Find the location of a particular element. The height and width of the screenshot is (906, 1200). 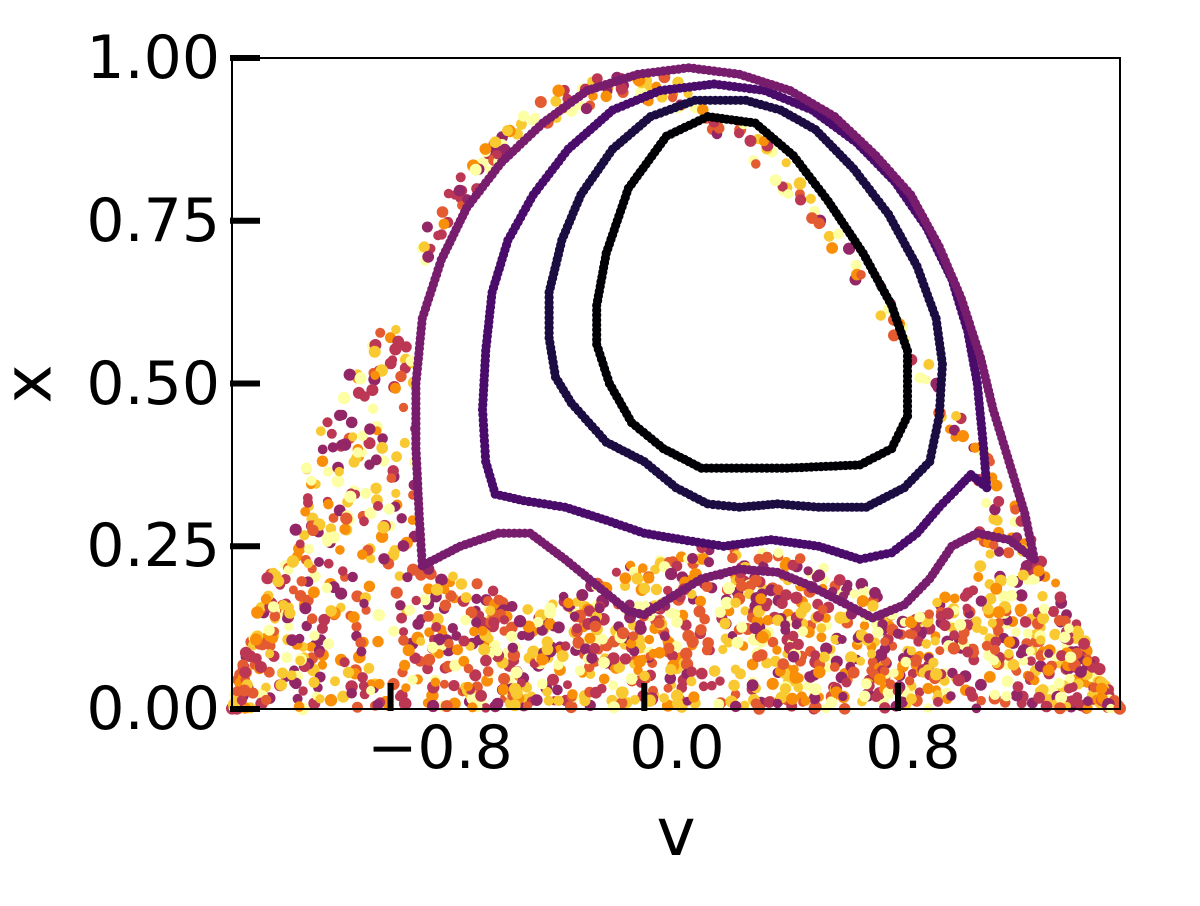

y-tick-label-3: 0.75 is located at coordinates (153, 221).